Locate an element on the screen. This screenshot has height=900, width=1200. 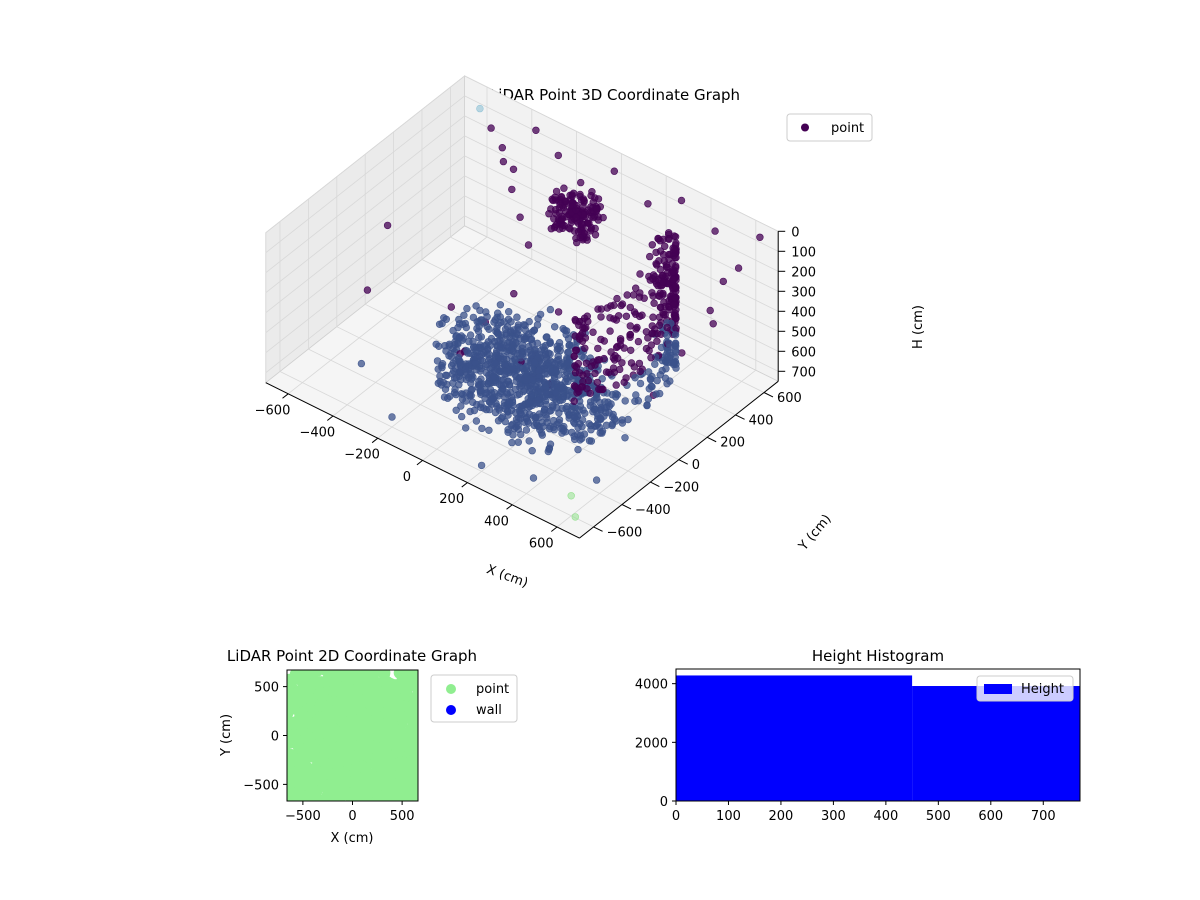
y-tick-label: −200 is located at coordinates (681, 488).